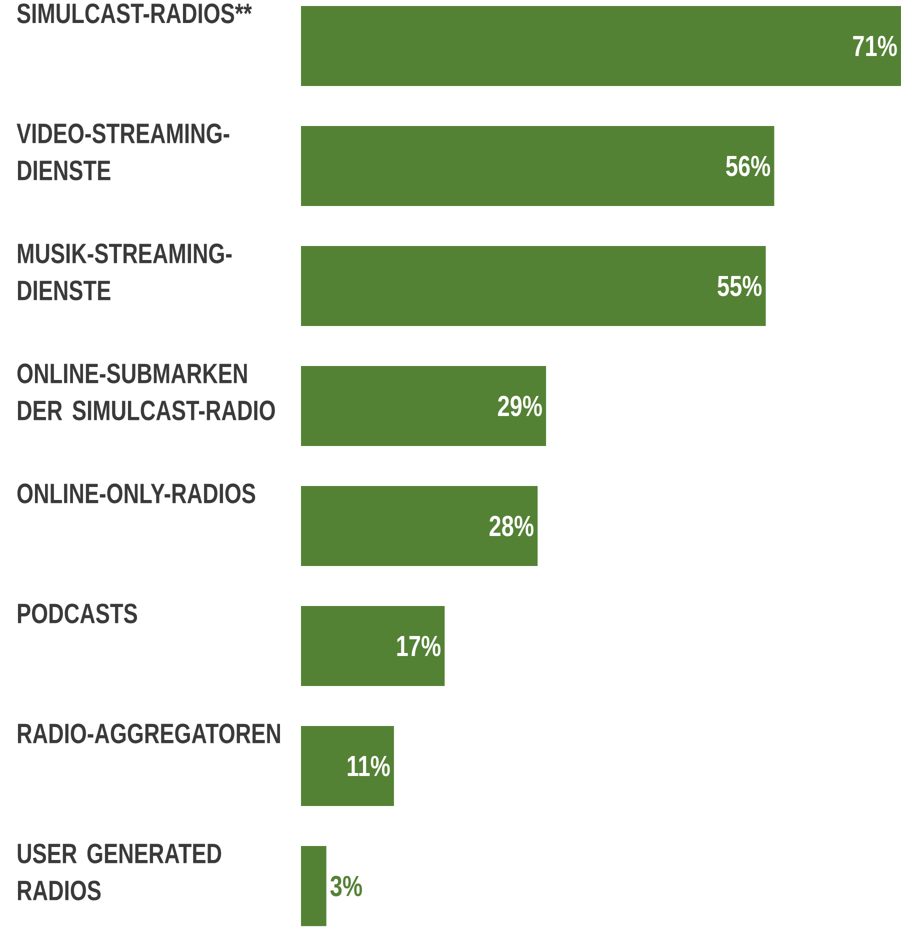  Describe the element at coordinates (146, 392) in the screenshot. I see `y-tick-label: ONLINE-SUBMARKEN DER SIMULCAST-RADIO` at that location.